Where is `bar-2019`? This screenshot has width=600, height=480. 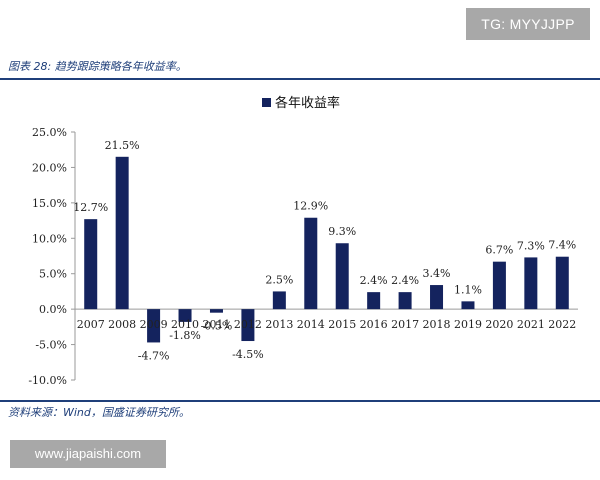
bar-2019 is located at coordinates (468, 305).